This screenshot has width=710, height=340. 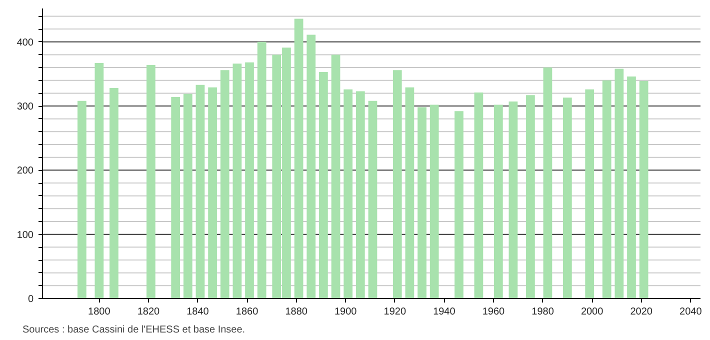 I want to click on x-tick-label: 2040, so click(x=691, y=312).